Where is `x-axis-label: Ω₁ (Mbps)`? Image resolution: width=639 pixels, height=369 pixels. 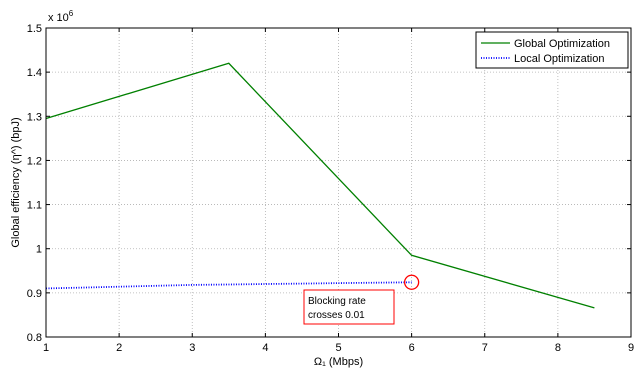 x-axis-label: Ω₁ (Mbps) is located at coordinates (338, 362).